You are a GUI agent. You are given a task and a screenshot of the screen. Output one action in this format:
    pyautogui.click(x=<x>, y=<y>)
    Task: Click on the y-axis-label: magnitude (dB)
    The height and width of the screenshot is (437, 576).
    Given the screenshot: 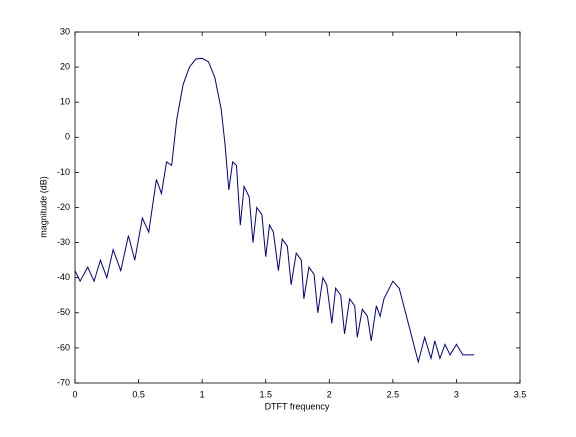 What is the action you would take?
    pyautogui.click(x=43, y=207)
    